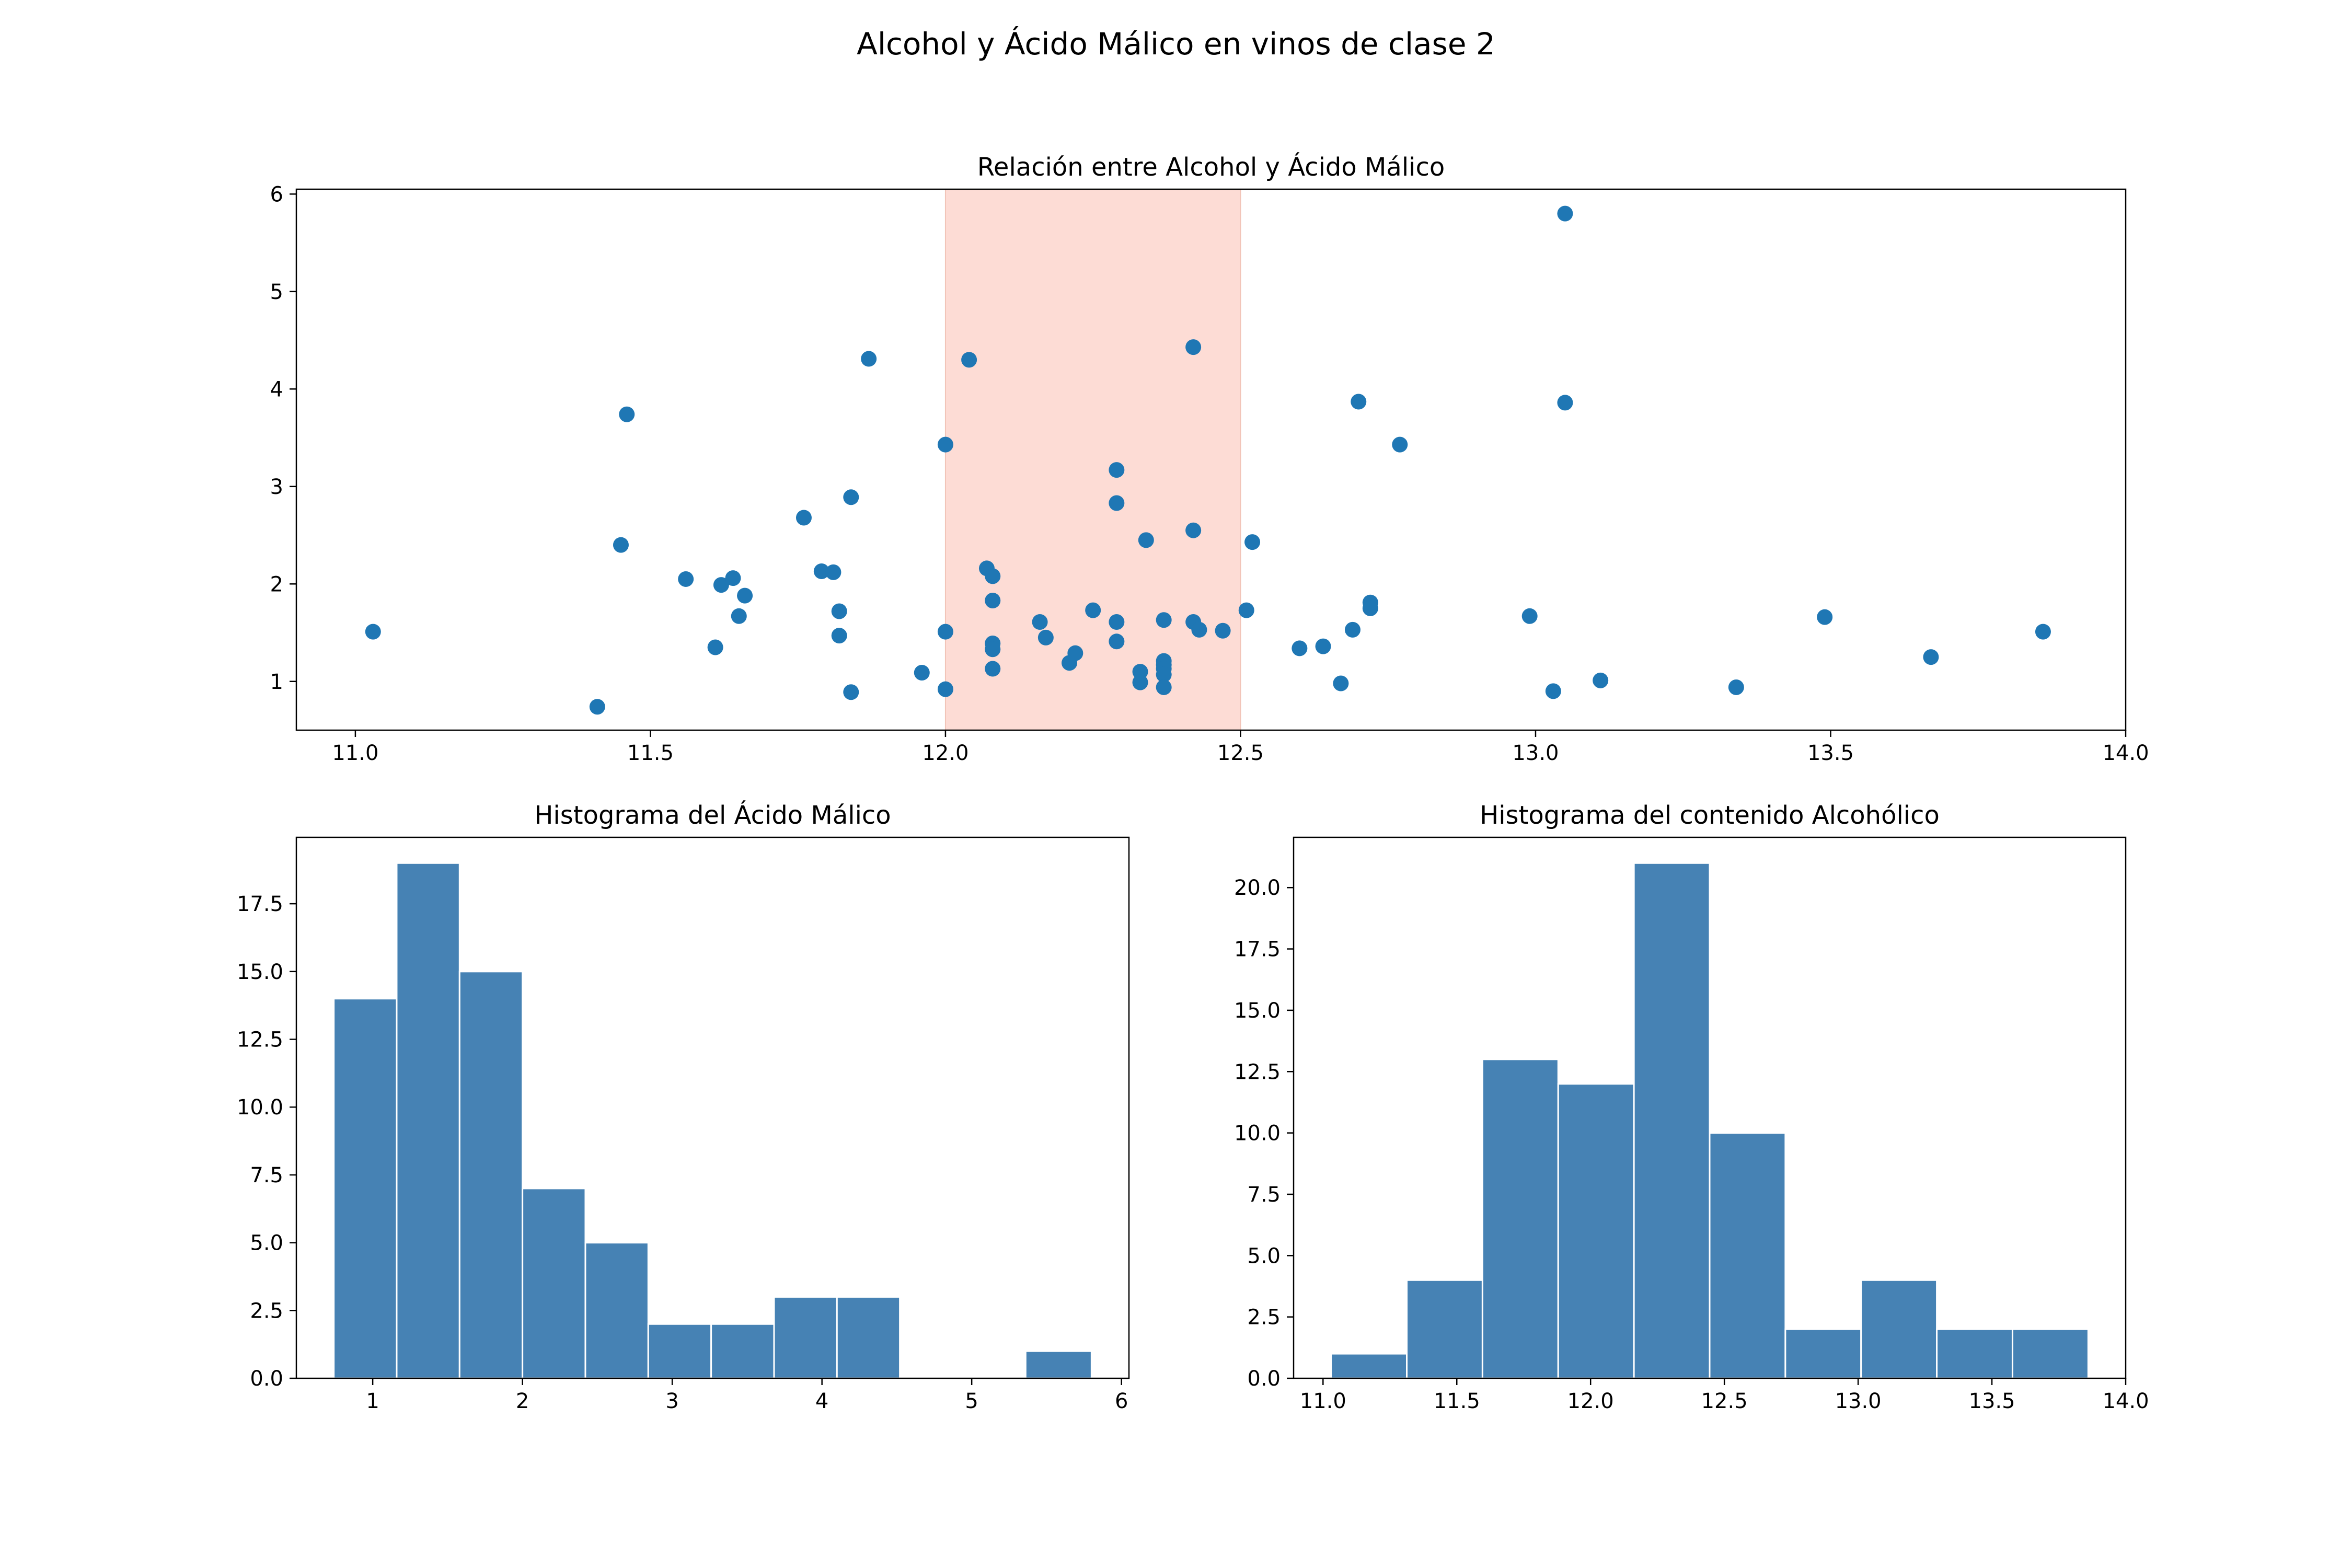  I want to click on x-tick-label: 1, so click(372, 1401).